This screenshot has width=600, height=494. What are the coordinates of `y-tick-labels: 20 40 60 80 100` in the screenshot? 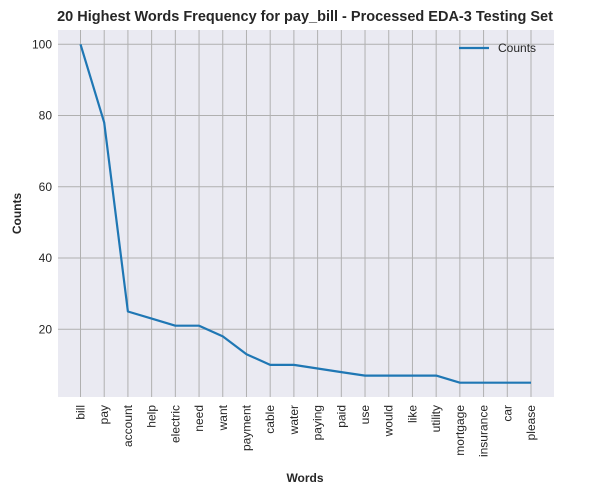 It's located at (42, 186).